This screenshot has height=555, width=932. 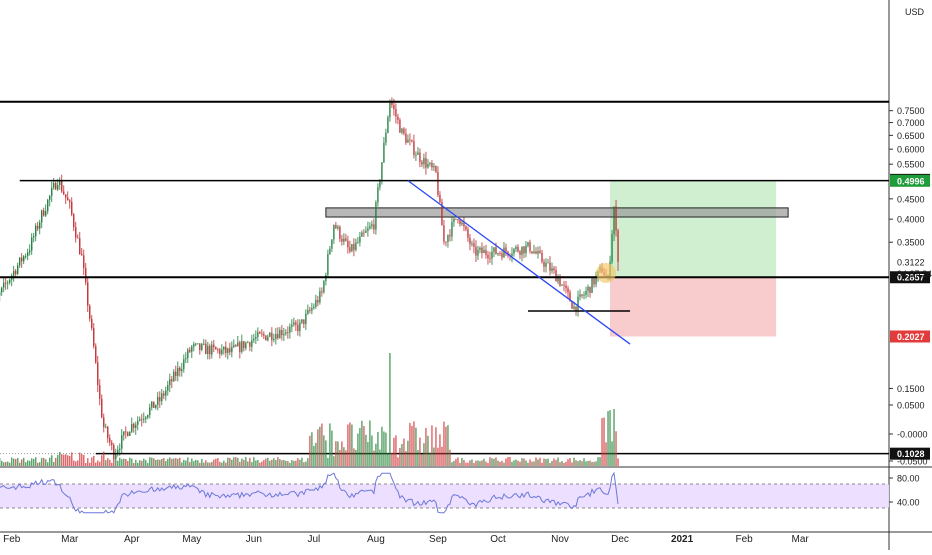 I want to click on time-tick-label: Oct, so click(x=498, y=539).